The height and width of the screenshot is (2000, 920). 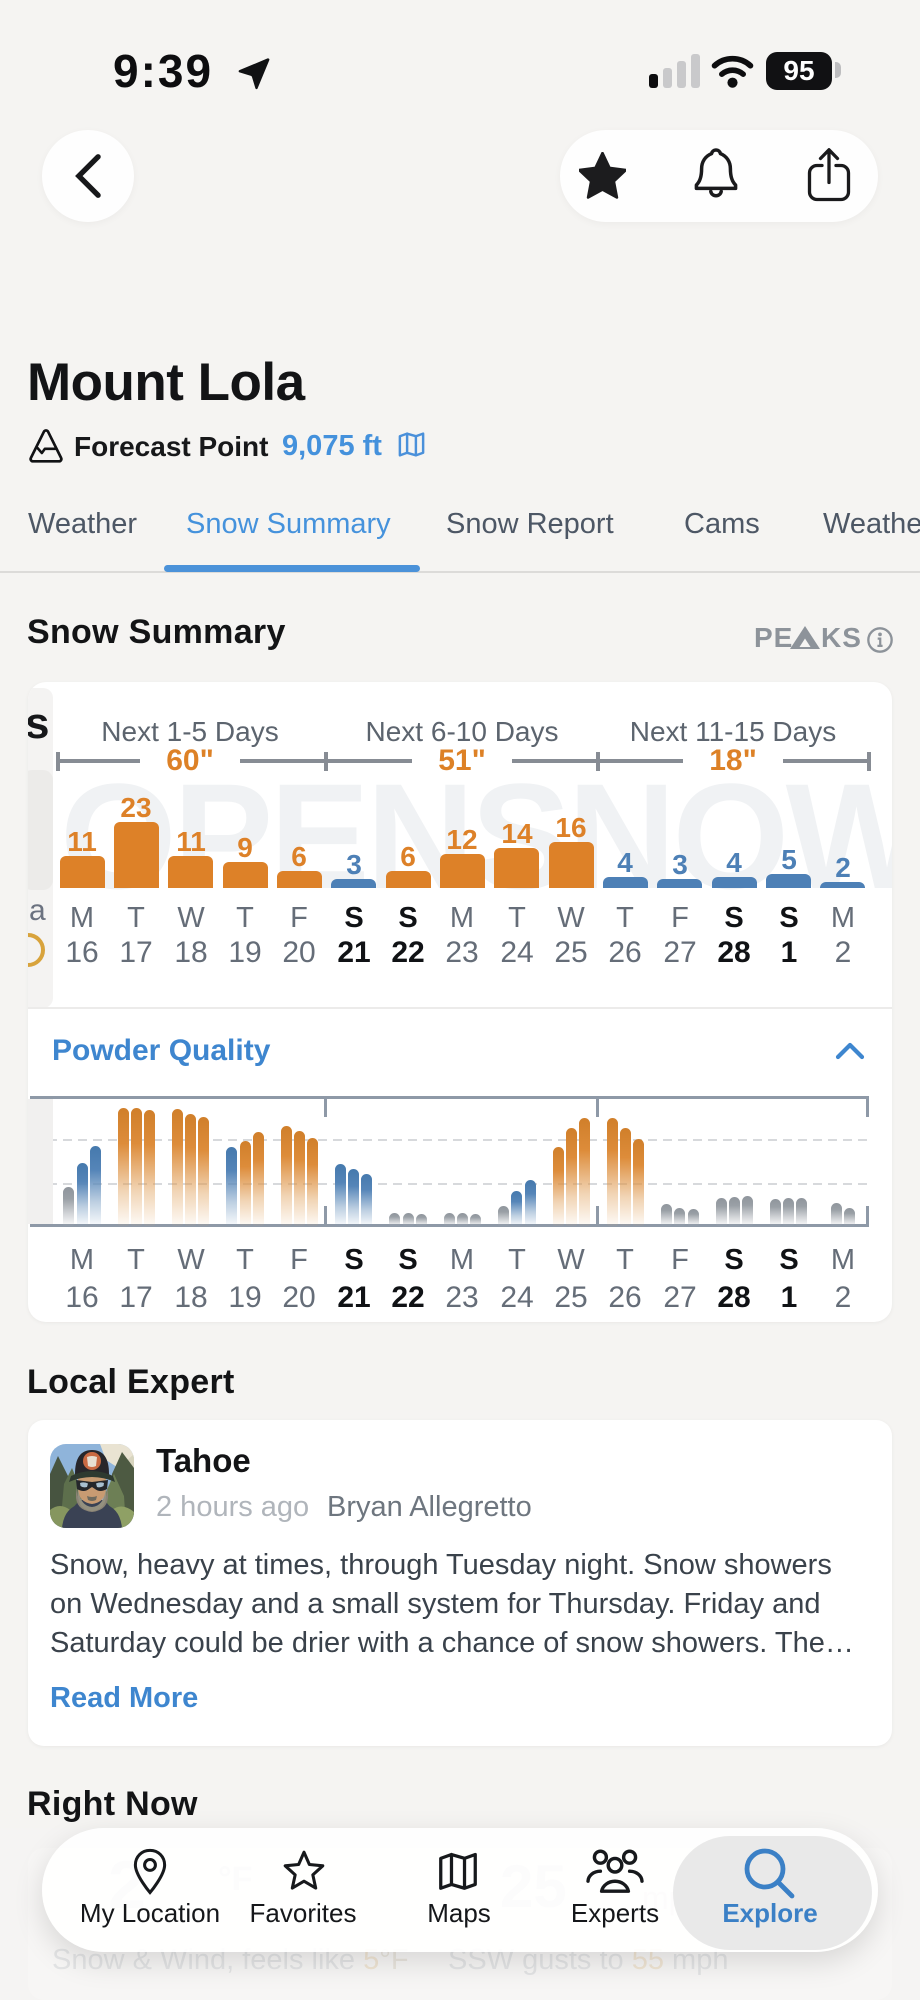 What do you see at coordinates (841, 638) in the screenshot?
I see `svg-text: KS` at bounding box center [841, 638].